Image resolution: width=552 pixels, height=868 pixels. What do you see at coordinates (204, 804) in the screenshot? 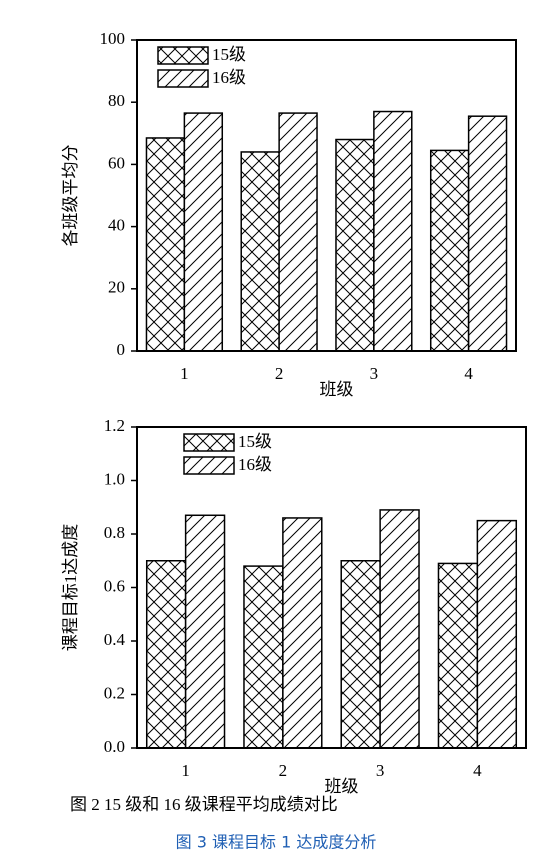
I see `caption: 图 2 15 级和 16 级课程平均成绩对比` at bounding box center [204, 804].